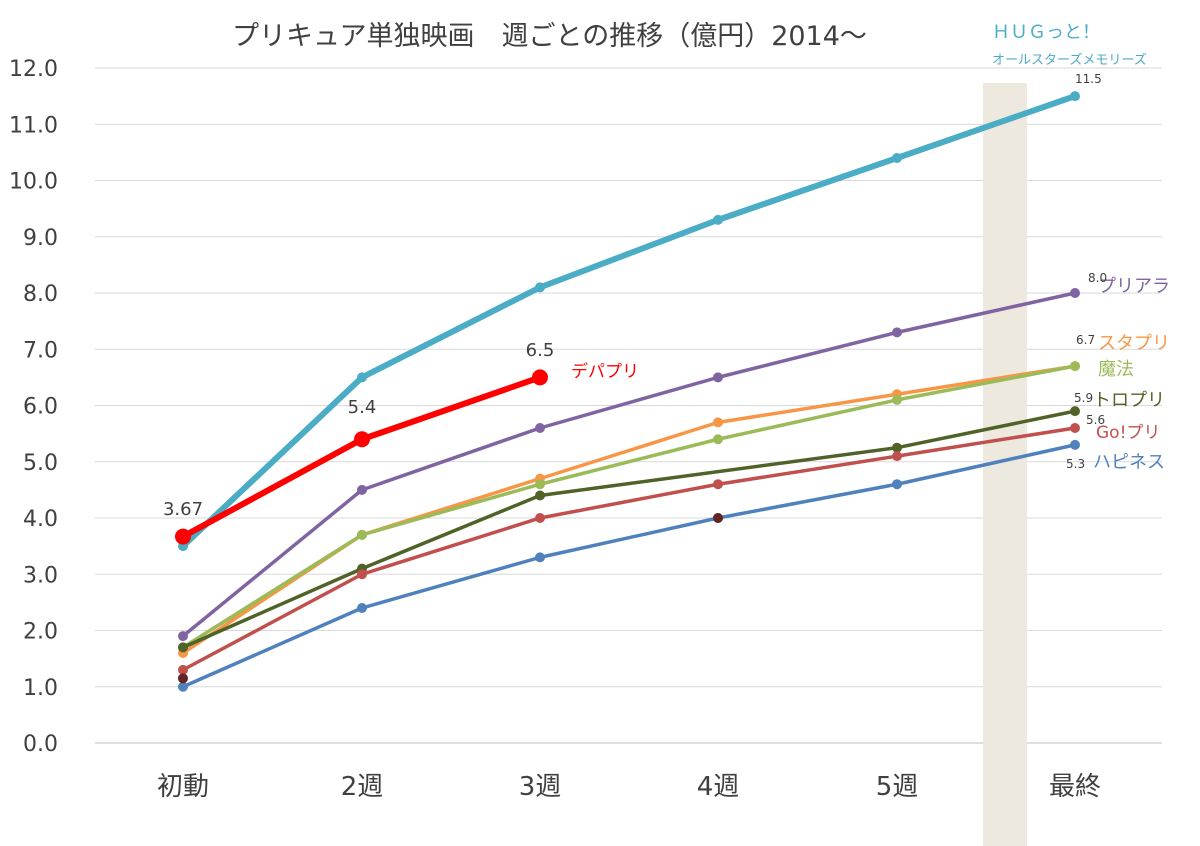 The width and height of the screenshot is (1200, 846). I want to click on data-label: 6.7, so click(1085, 340).